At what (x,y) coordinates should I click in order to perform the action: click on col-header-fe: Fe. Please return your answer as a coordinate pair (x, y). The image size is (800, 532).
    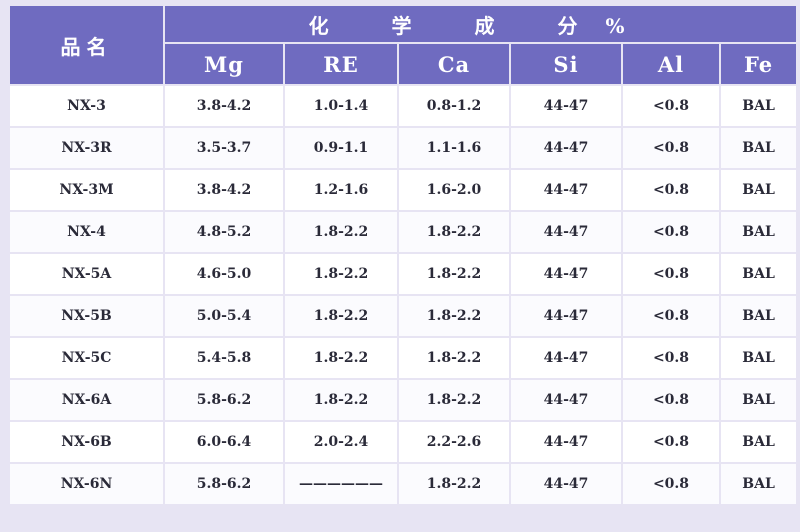
    Looking at the image, I should click on (759, 64).